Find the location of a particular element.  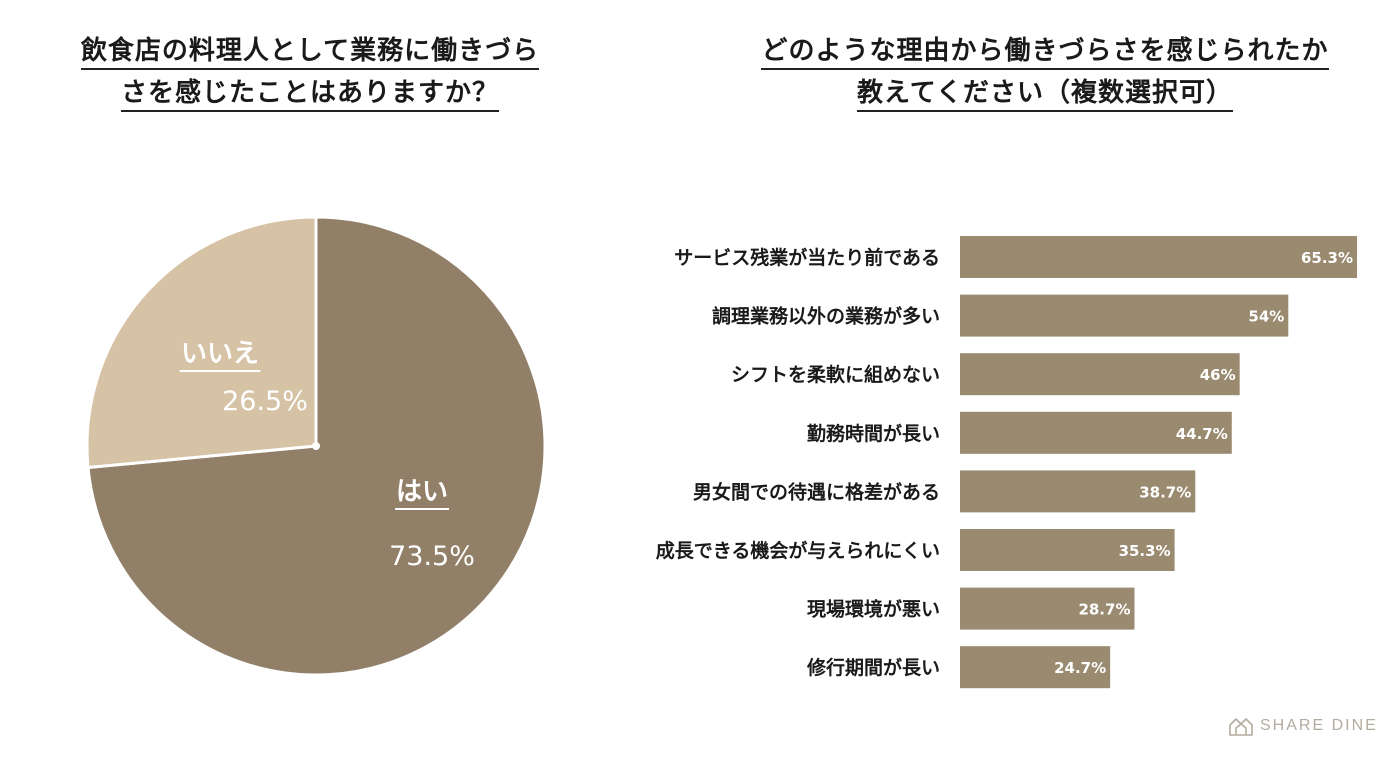

bar-chart-title: どのような理由から働きづらさを感じられたか 教えてください（複数選択可） is located at coordinates (1045, 72).